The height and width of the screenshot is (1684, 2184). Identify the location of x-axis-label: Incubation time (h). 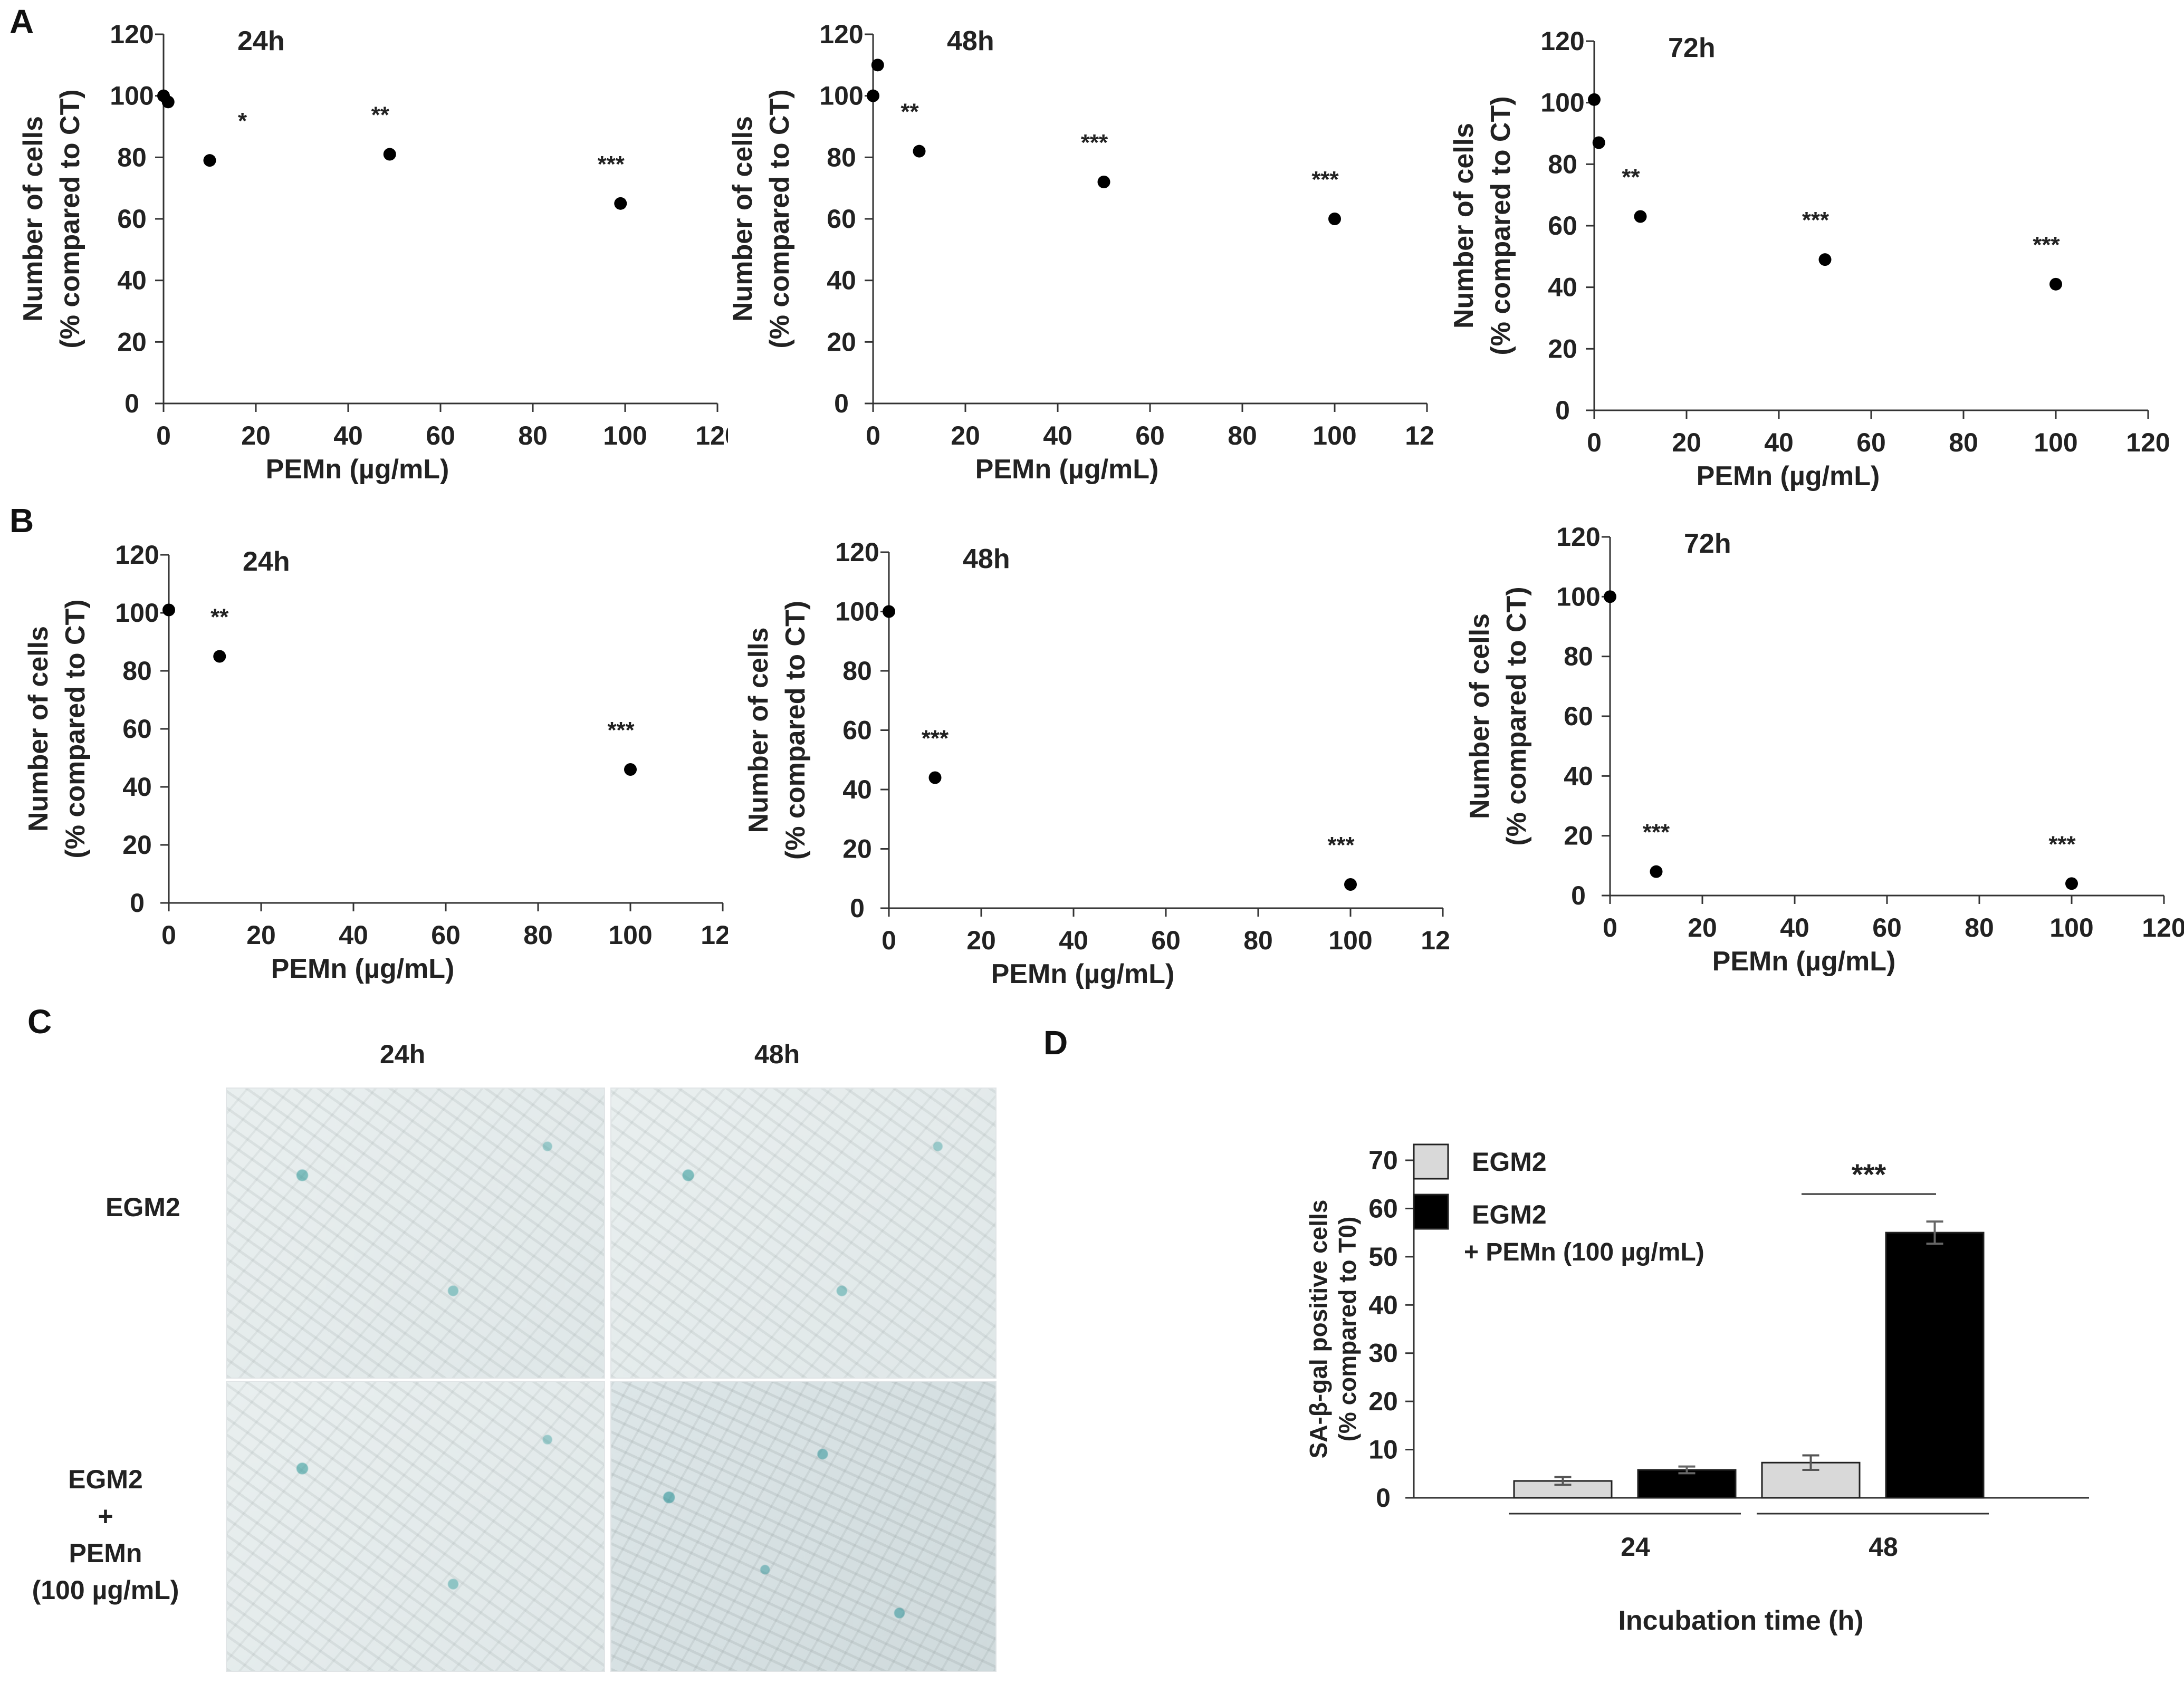
(1740, 1620).